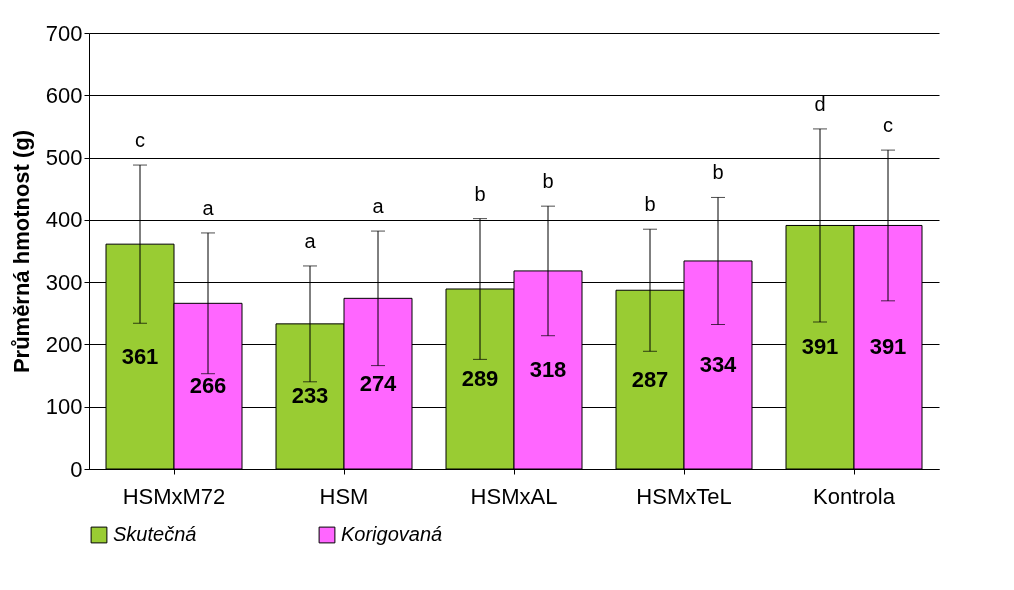  Describe the element at coordinates (208, 386) in the screenshot. I see `data-label: 266` at that location.